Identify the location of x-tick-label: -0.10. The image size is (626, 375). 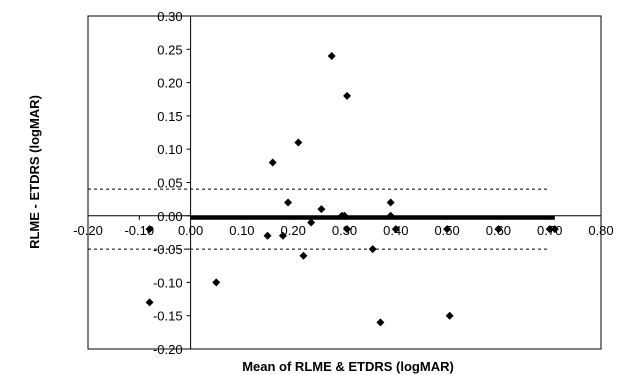
(139, 230).